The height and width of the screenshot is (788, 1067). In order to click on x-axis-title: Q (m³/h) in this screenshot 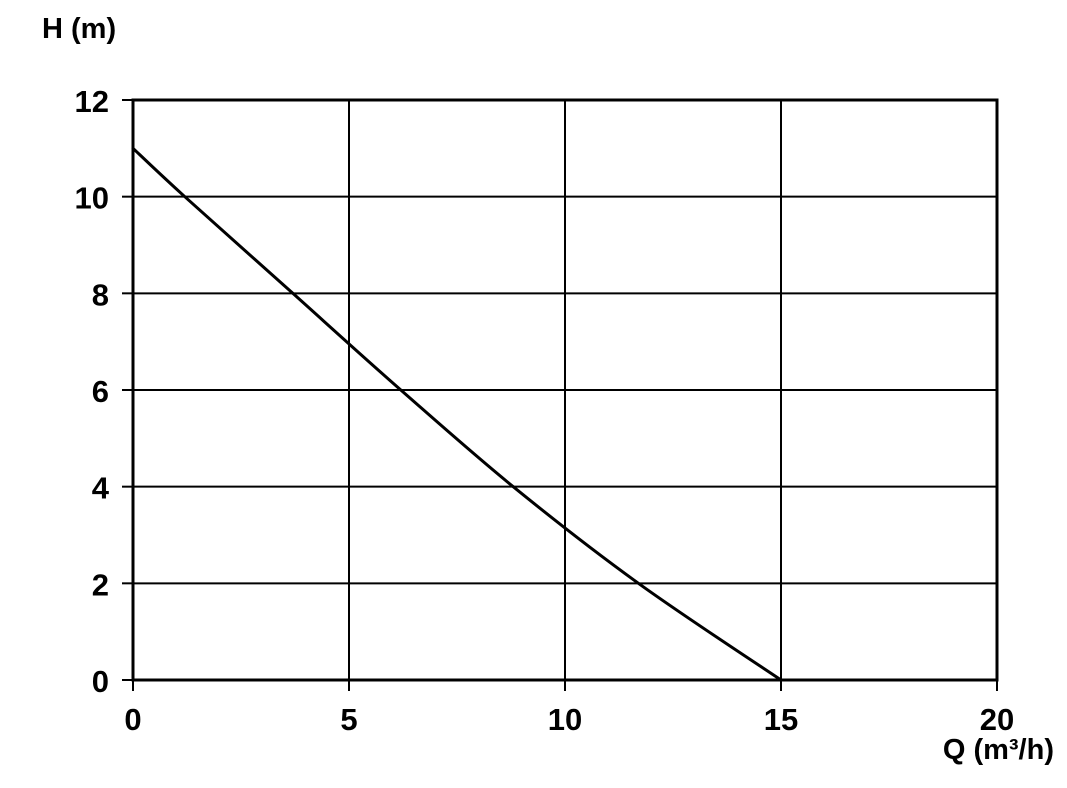, I will do `click(998, 750)`.